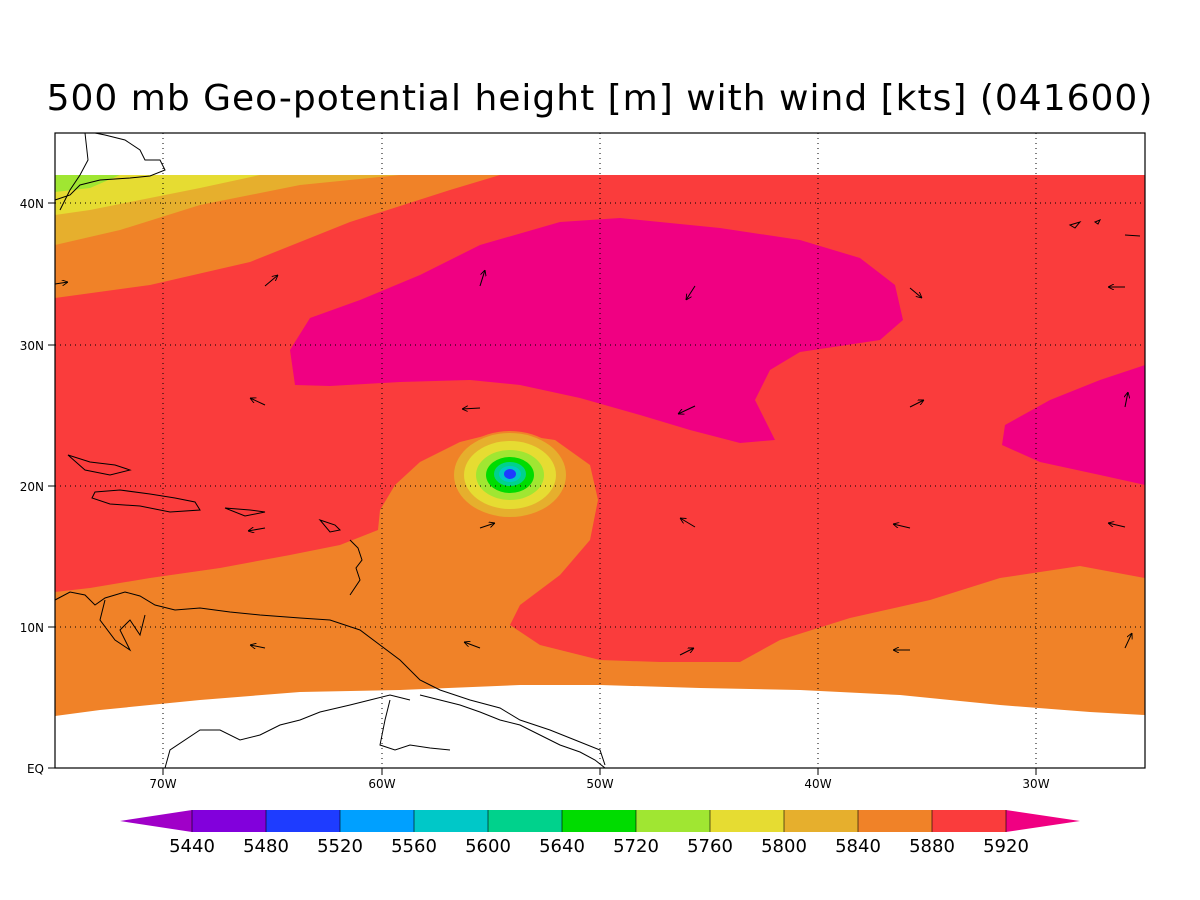 This screenshot has height=900, width=1200. I want to click on lat-label-eq: EQ, so click(35, 769).